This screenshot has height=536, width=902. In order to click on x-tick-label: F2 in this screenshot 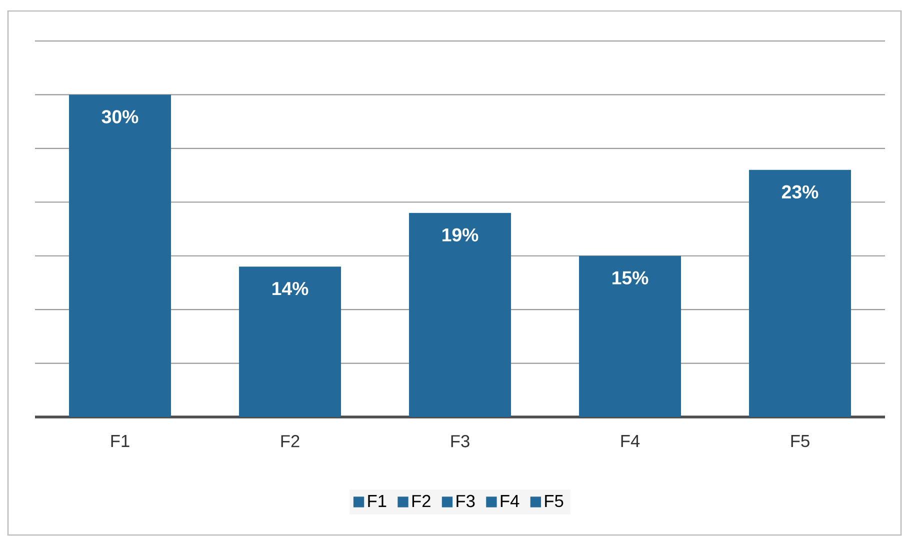, I will do `click(290, 441)`.